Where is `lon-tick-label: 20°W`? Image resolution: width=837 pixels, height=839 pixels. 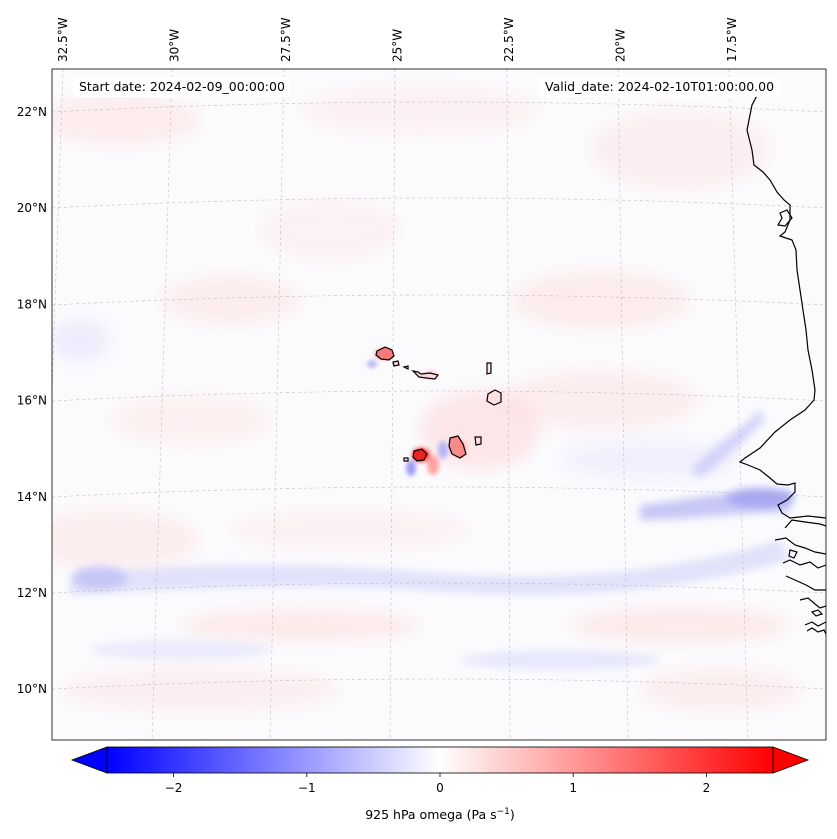
lon-tick-label: 20°W is located at coordinates (621, 45).